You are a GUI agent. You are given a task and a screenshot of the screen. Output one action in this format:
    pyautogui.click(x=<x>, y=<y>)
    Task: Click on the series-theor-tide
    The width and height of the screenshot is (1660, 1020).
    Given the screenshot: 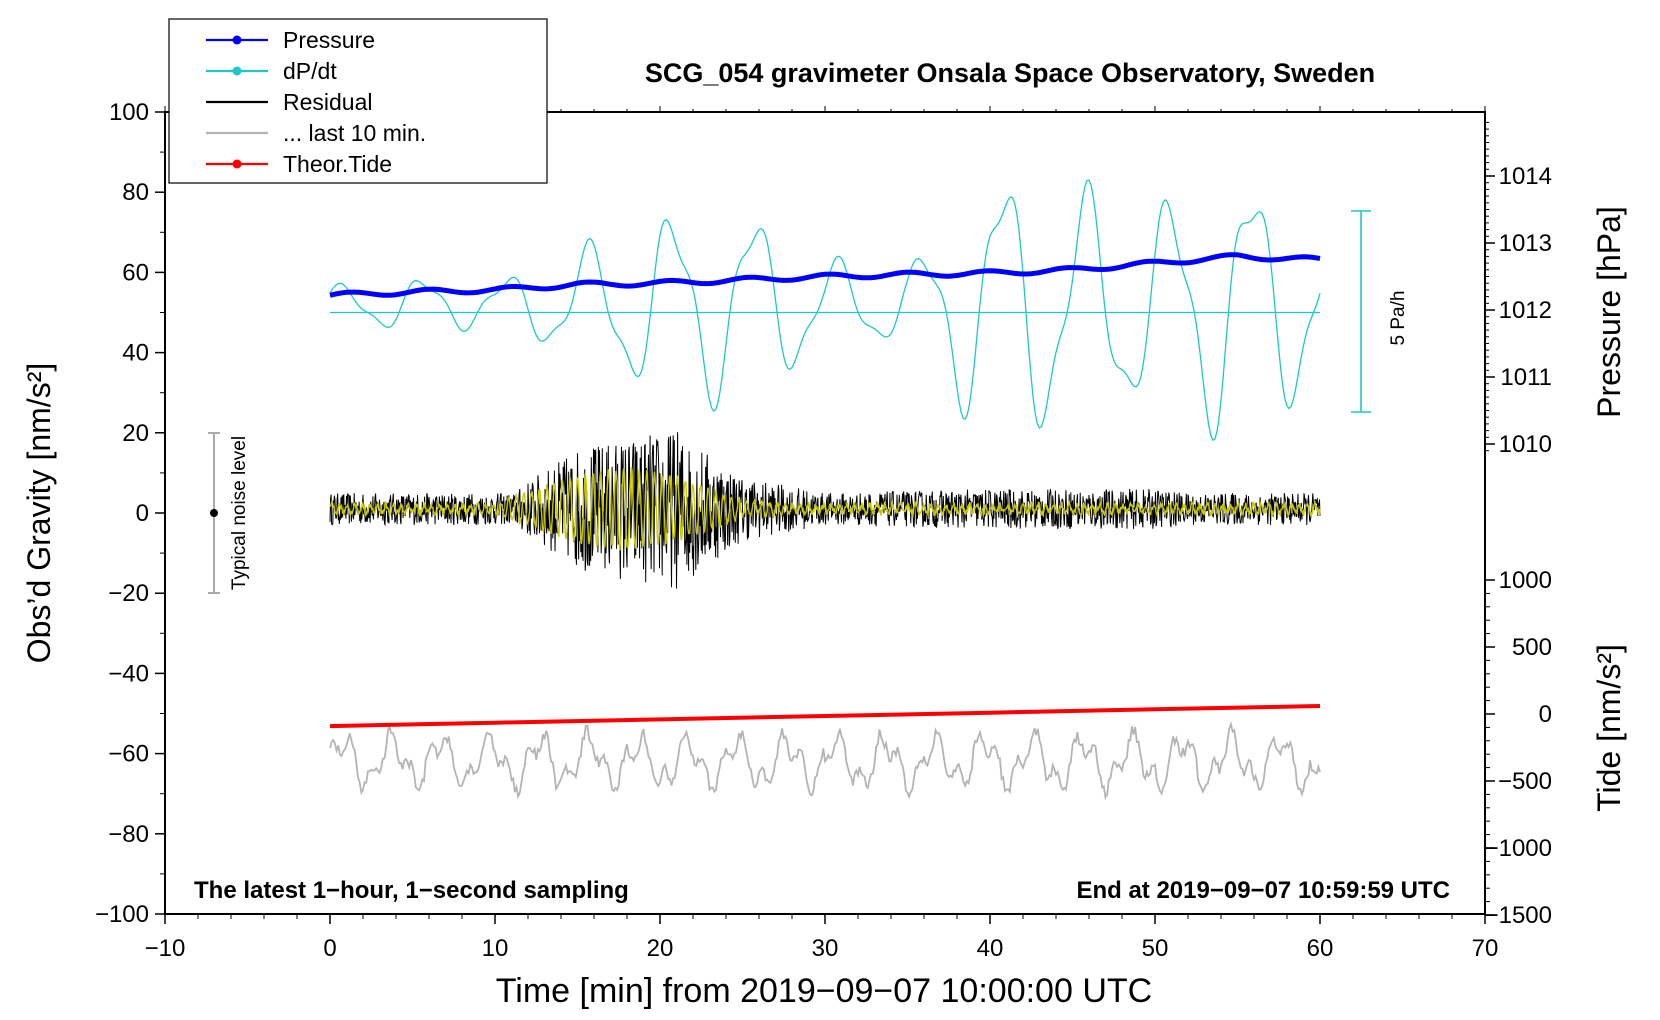 What is the action you would take?
    pyautogui.click(x=825, y=716)
    